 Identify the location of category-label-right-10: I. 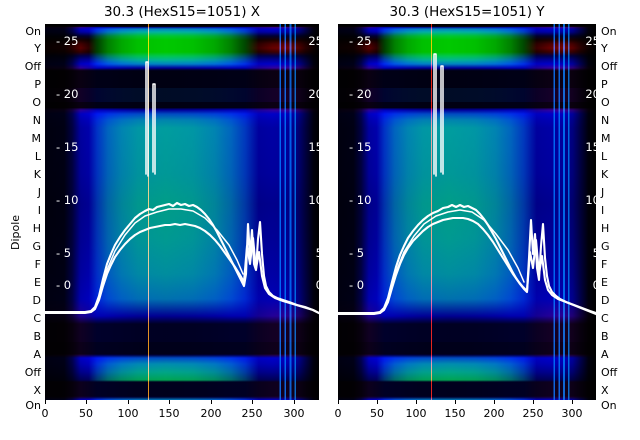
(603, 210).